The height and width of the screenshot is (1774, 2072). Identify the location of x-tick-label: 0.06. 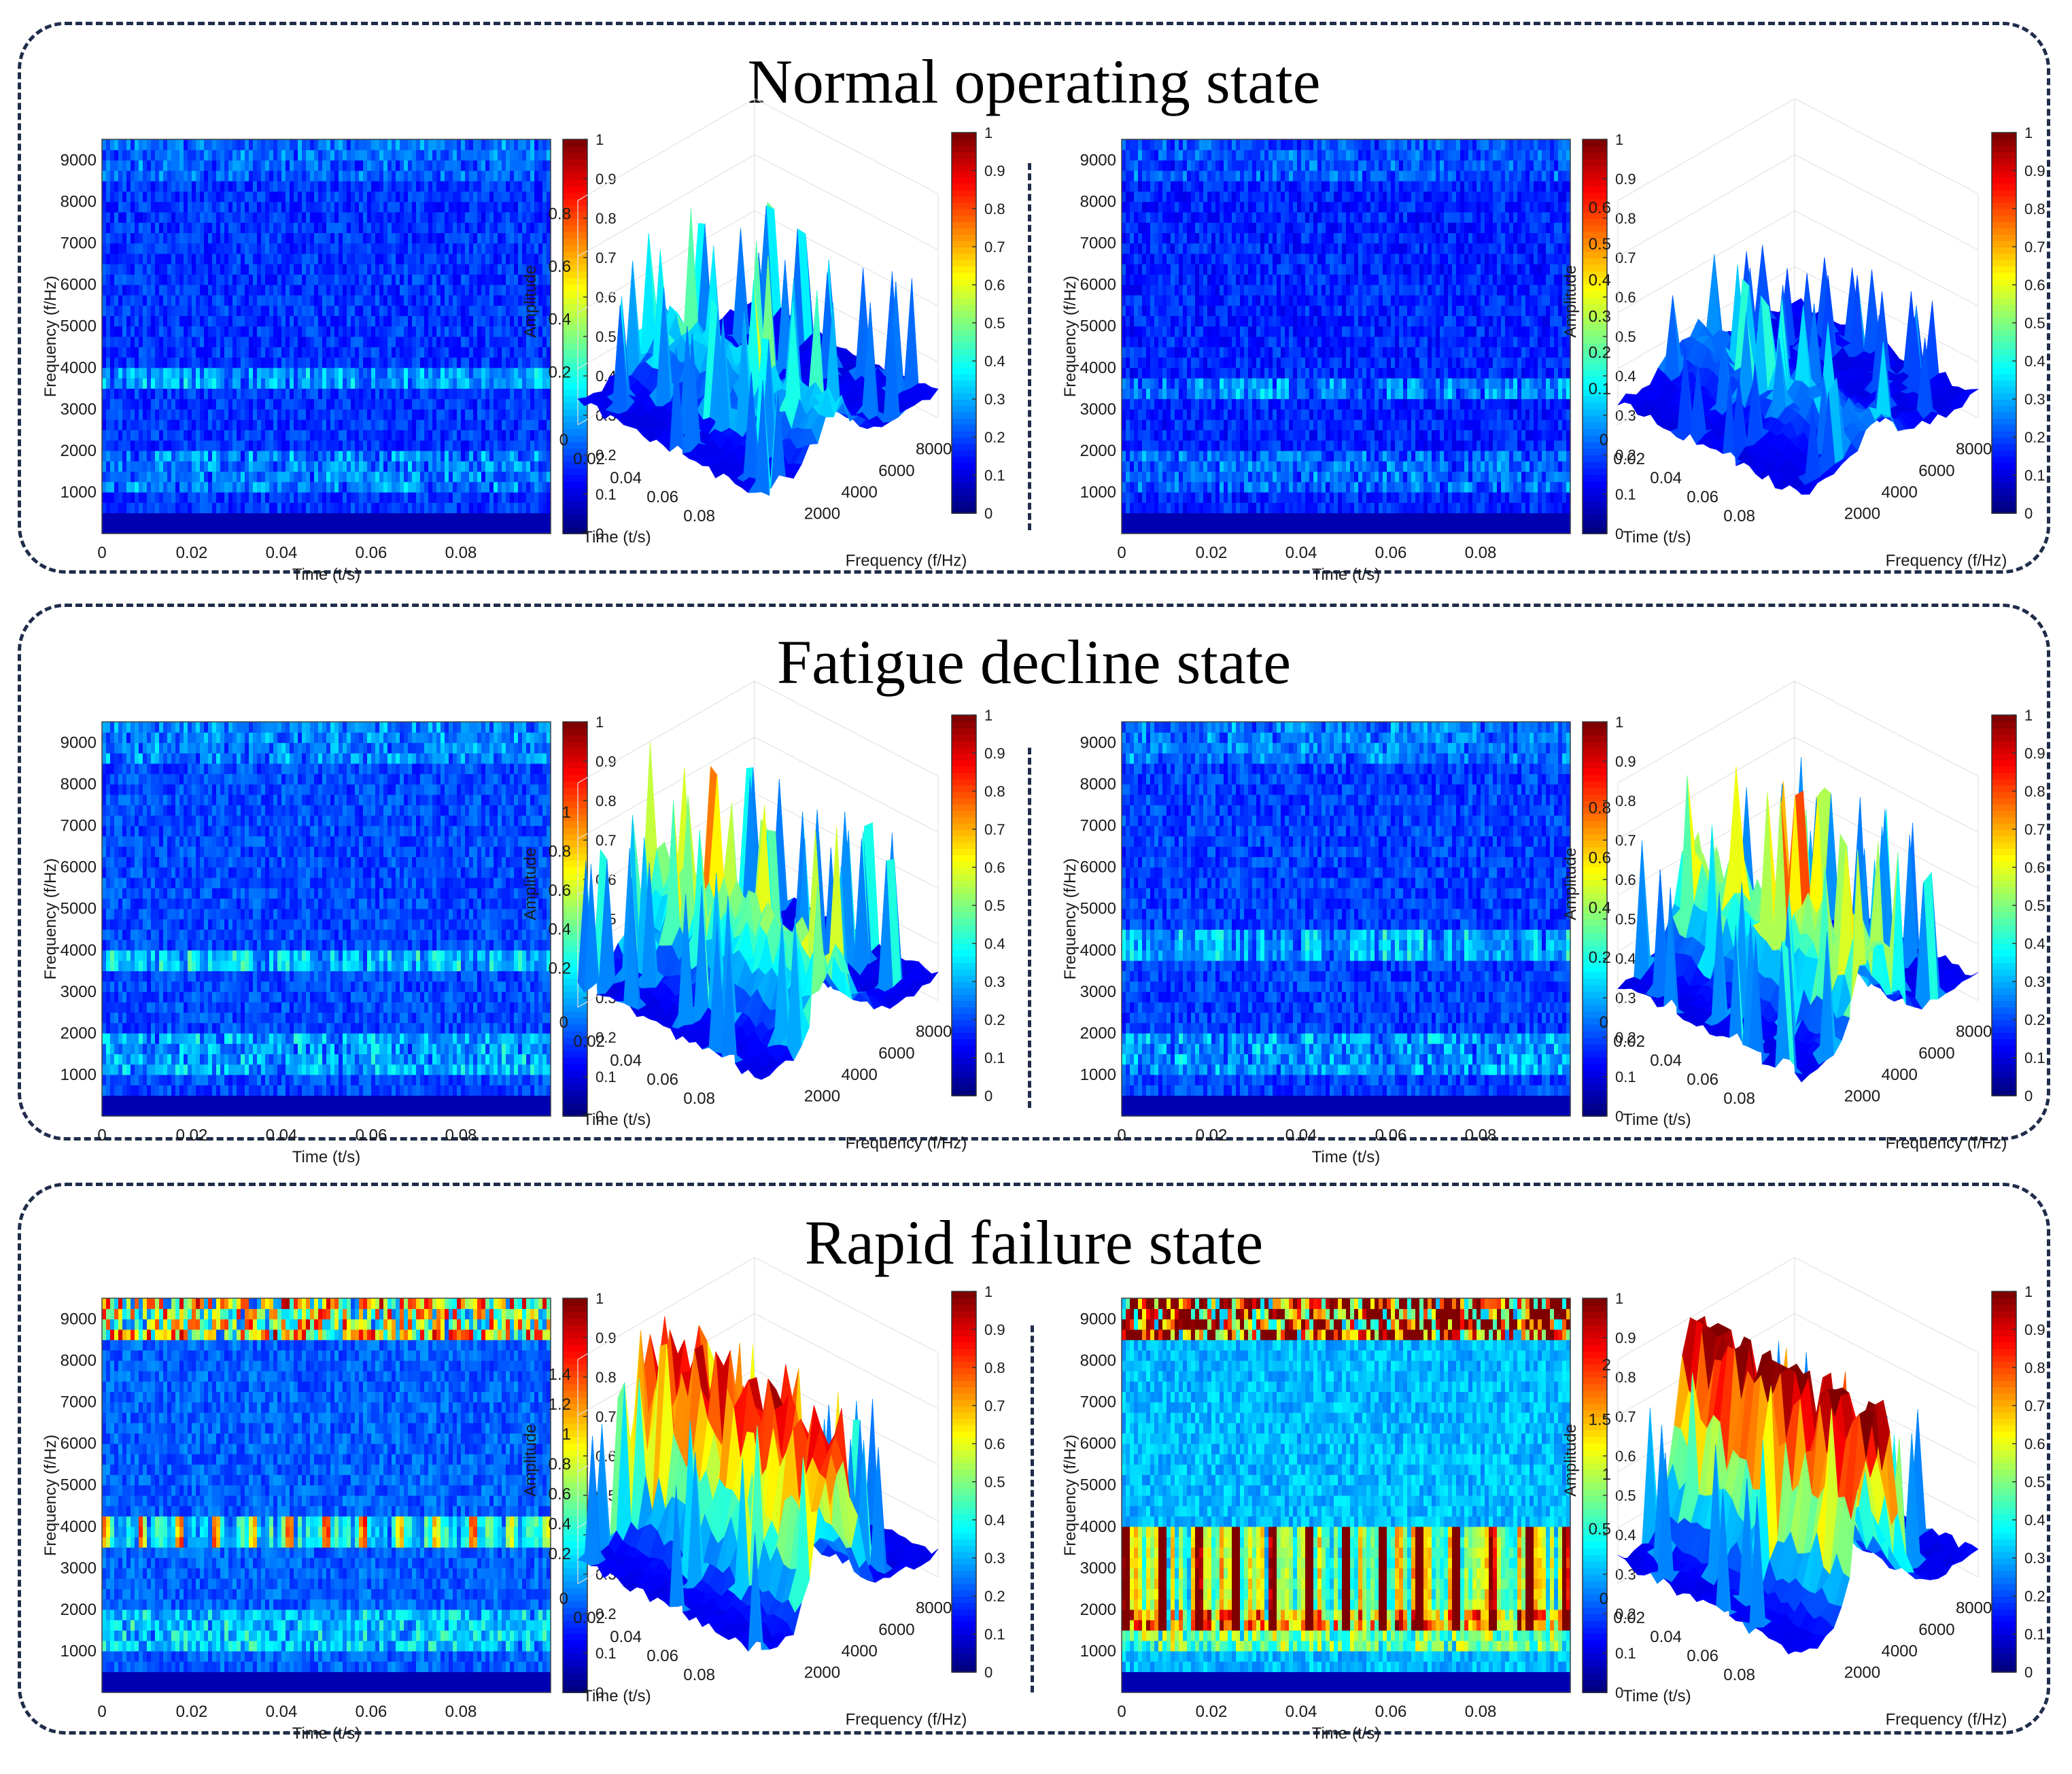
(1391, 1712).